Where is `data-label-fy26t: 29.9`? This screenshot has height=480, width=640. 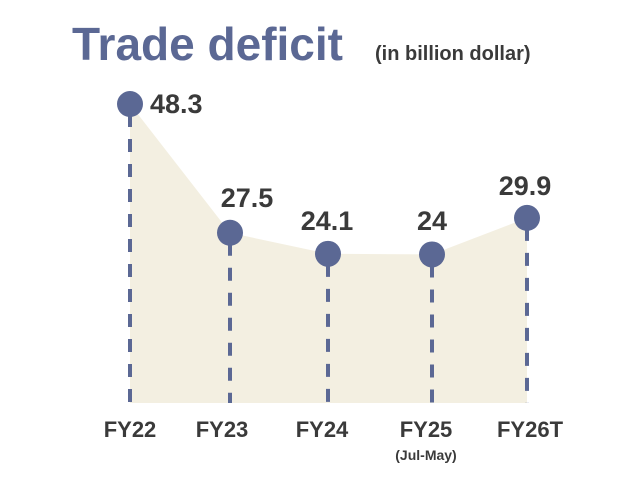 data-label-fy26t: 29.9 is located at coordinates (525, 186).